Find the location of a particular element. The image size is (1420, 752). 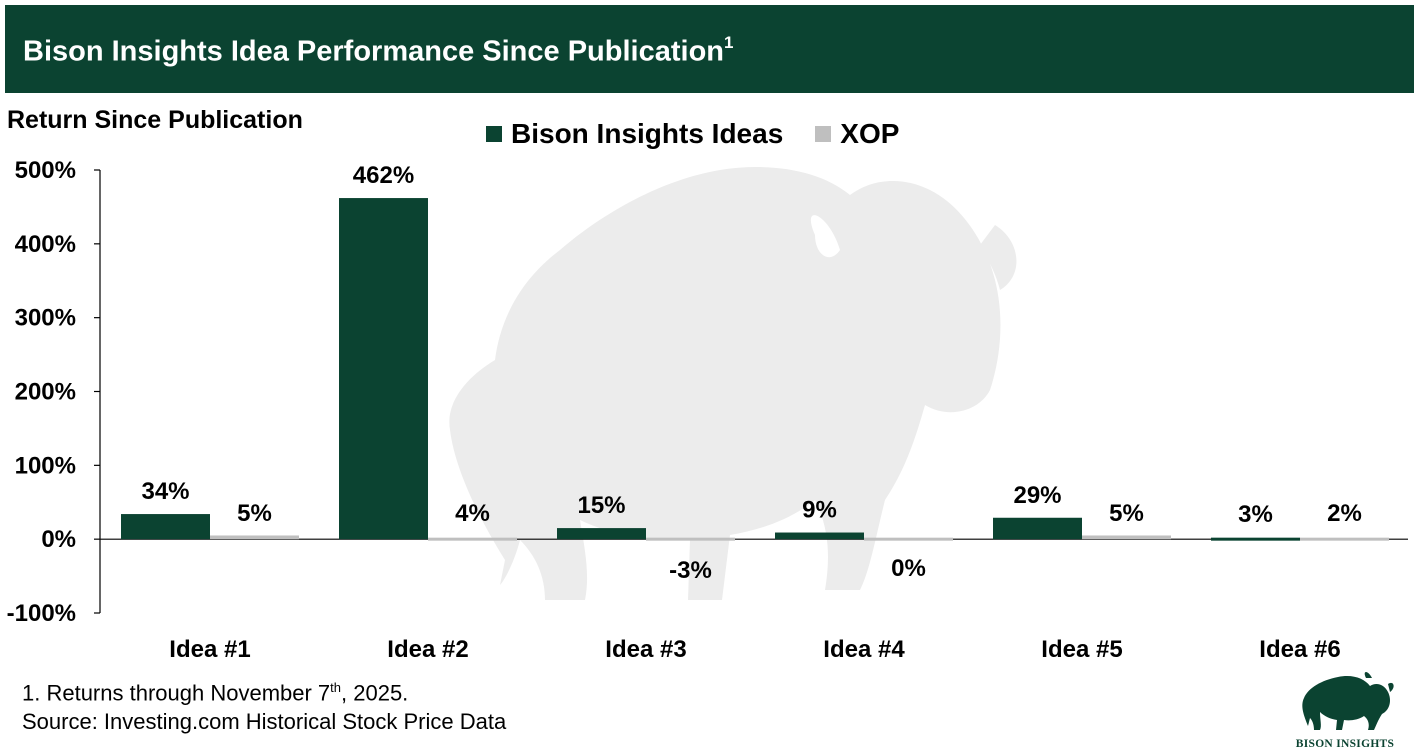

xop-data-label: -3% is located at coordinates (690, 570).